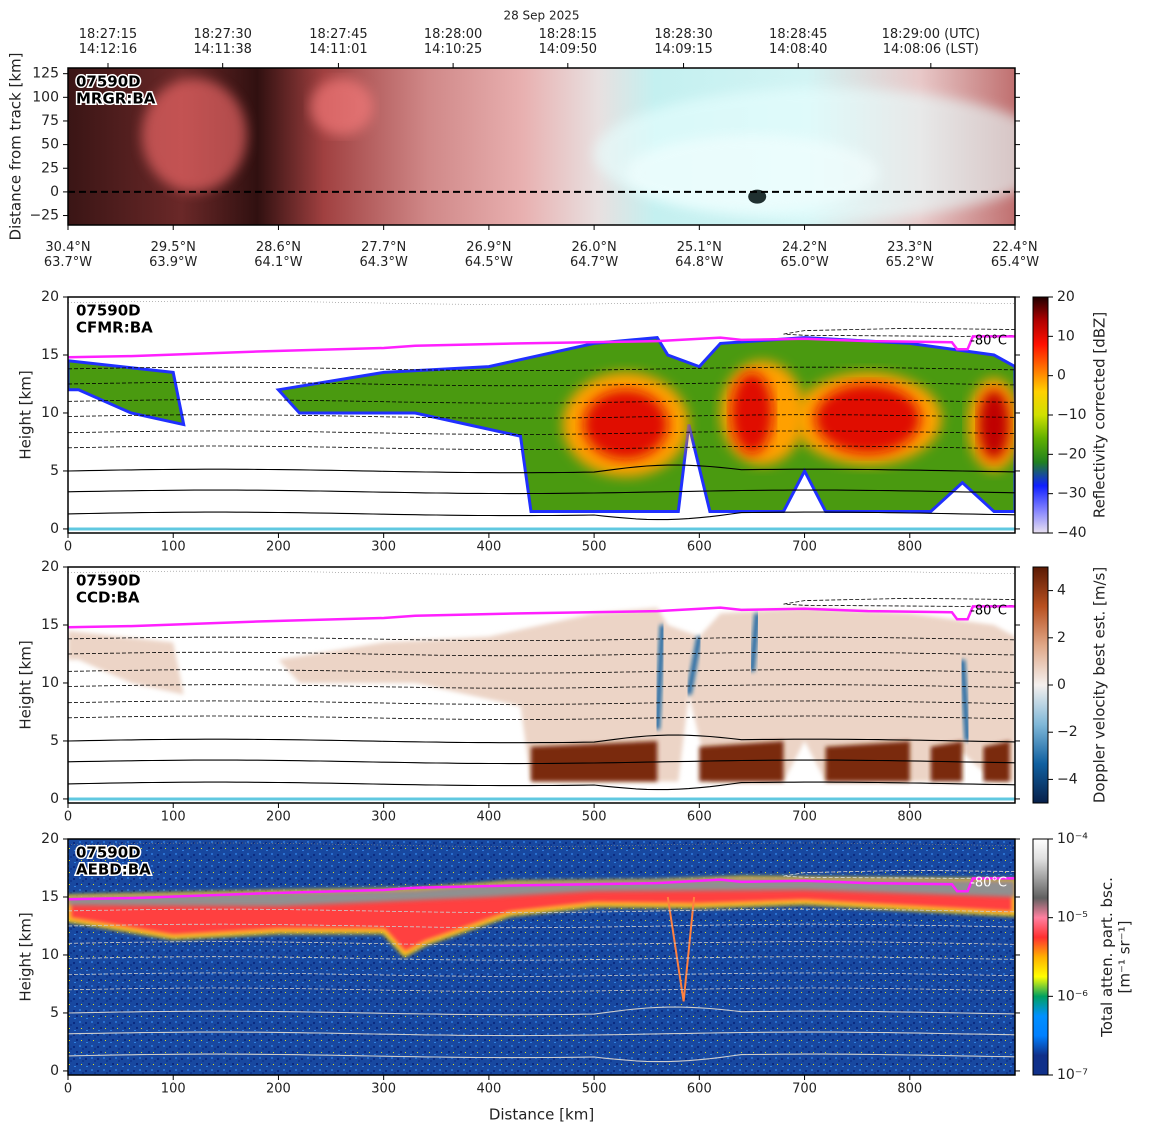 Image resolution: width=1149 pixels, height=1133 pixels. I want to click on panel-label: CFMR:BA, so click(114, 328).